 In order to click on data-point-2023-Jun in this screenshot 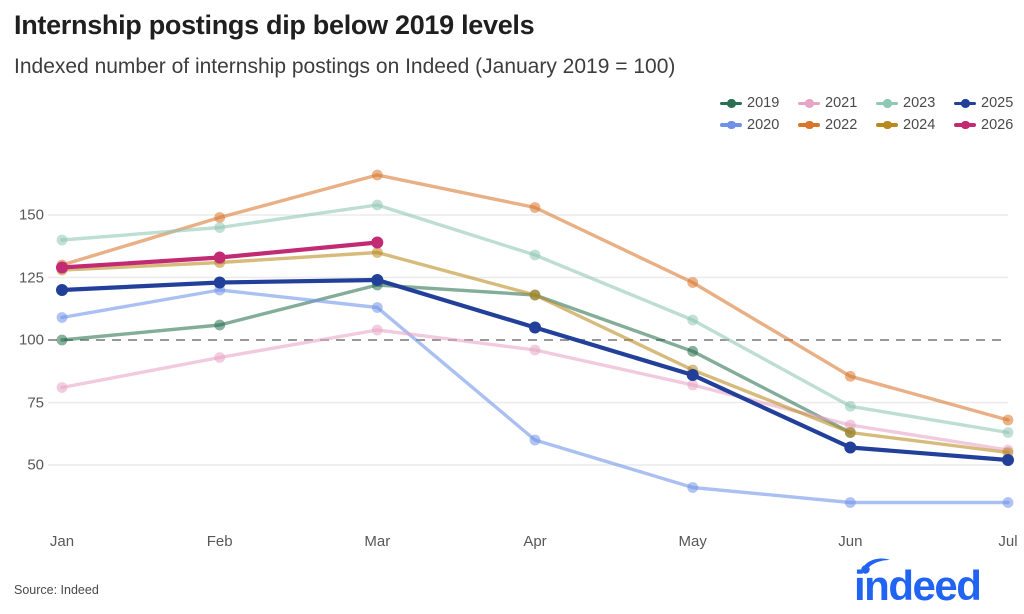, I will do `click(850, 406)`.